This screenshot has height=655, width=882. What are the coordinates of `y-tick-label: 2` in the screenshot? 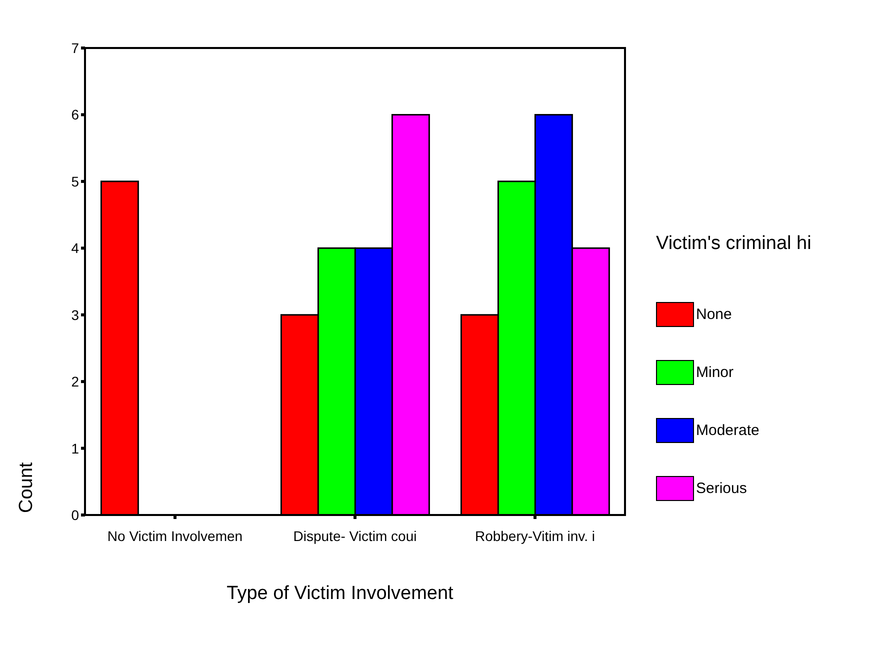 It's located at (75, 382).